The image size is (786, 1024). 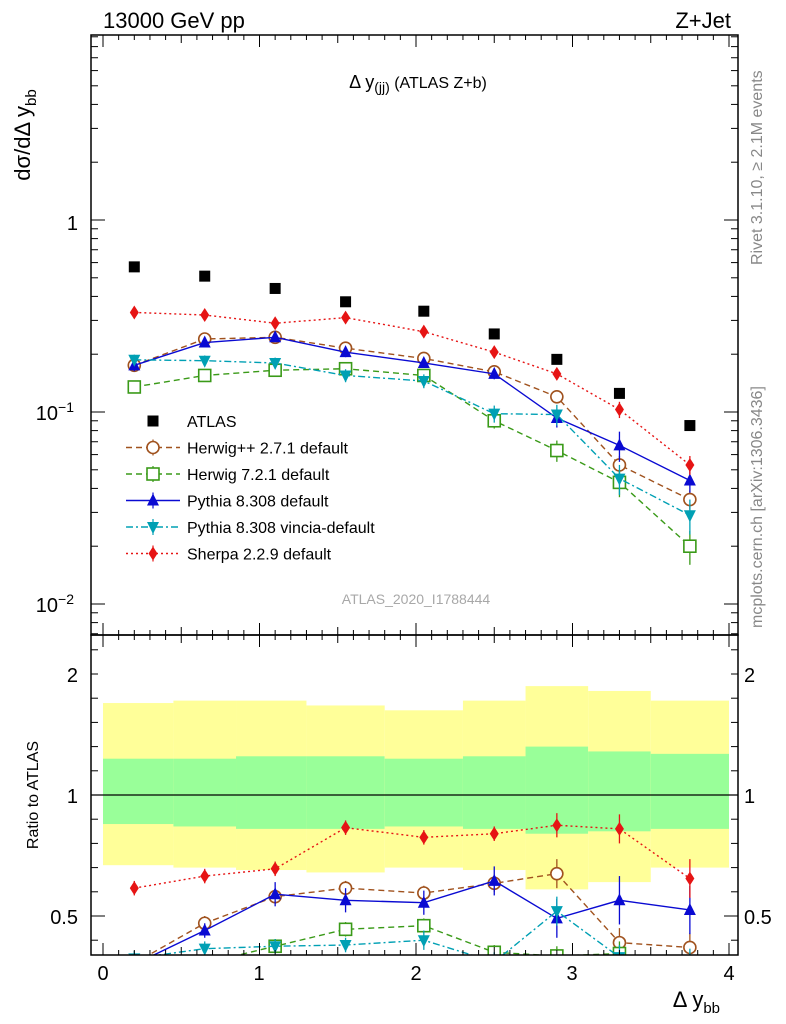 What do you see at coordinates (728, 974) in the screenshot?
I see `xtick-label-4: 4` at bounding box center [728, 974].